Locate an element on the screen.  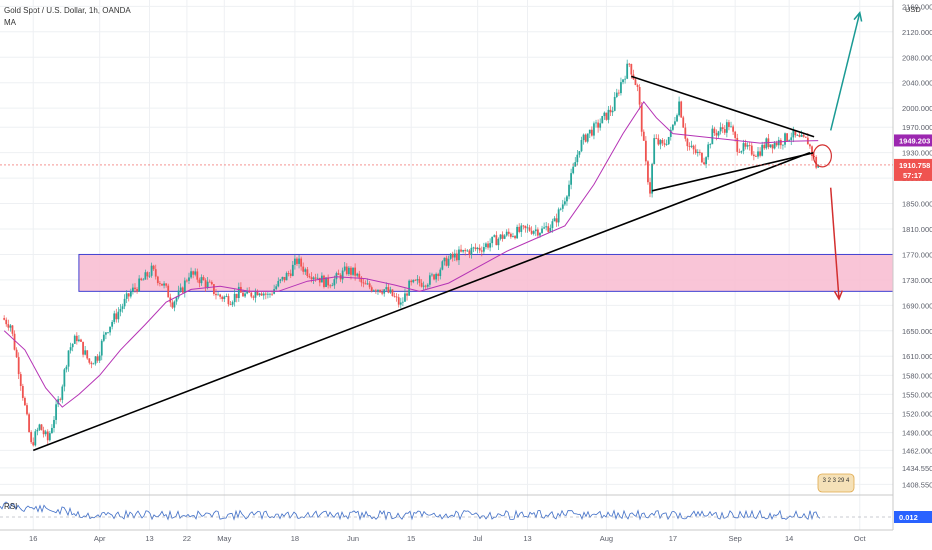
price-tick-label: 1434.550 is located at coordinates (917, 468).